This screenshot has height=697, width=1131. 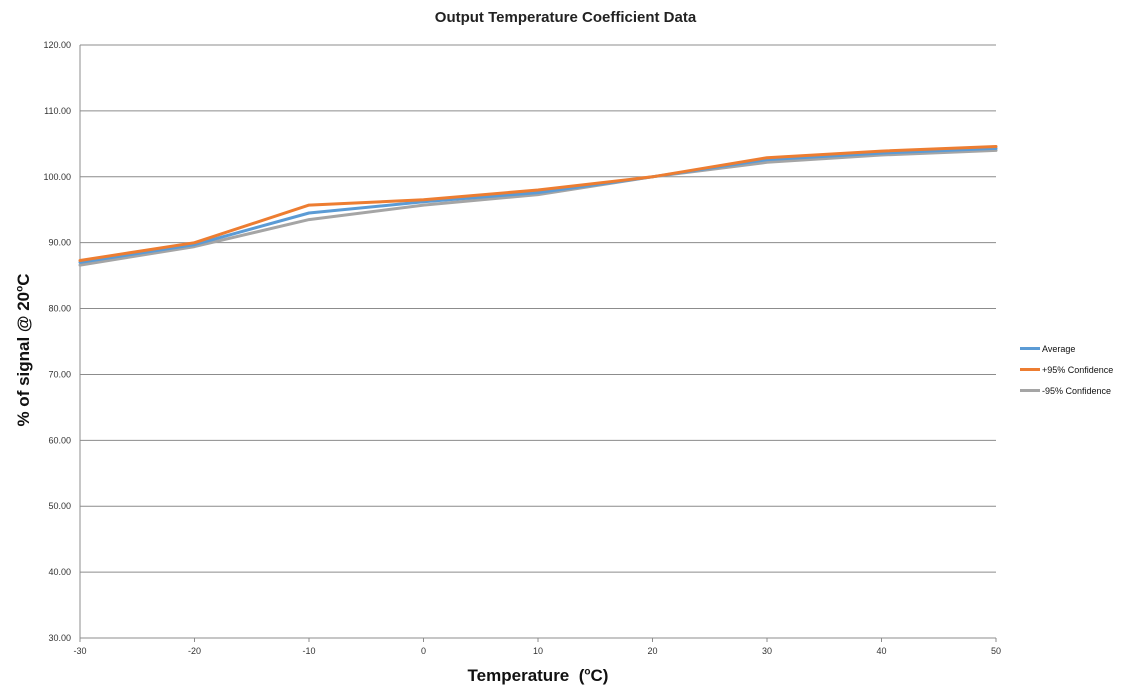 What do you see at coordinates (423, 651) in the screenshot?
I see `x-tick-label: 0` at bounding box center [423, 651].